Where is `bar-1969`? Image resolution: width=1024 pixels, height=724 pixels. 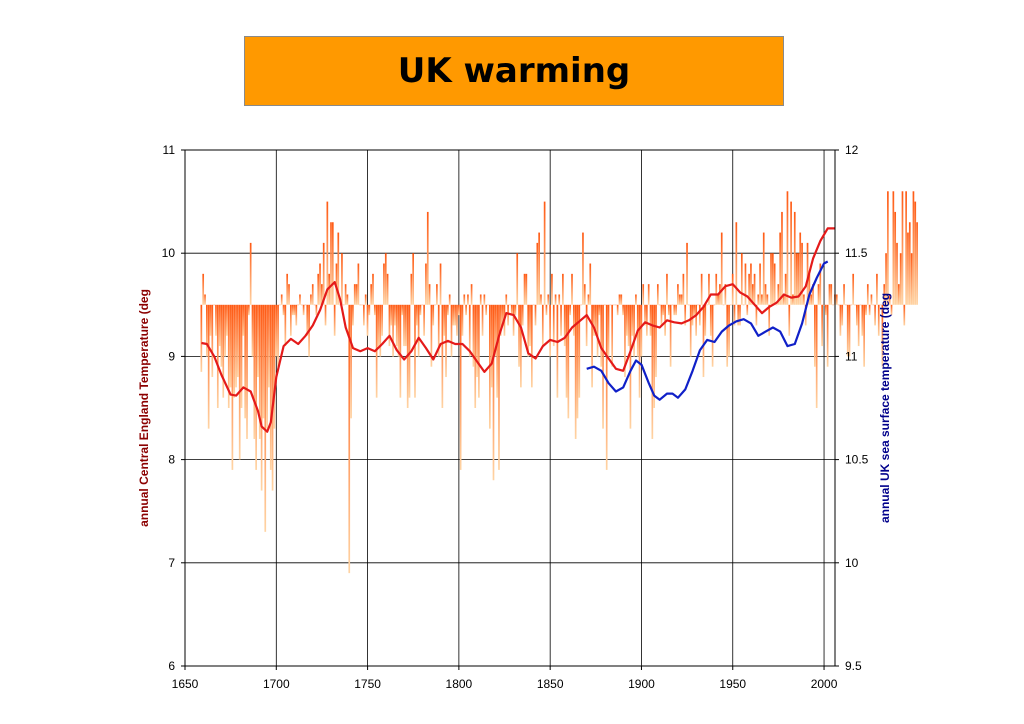
bar-1969 is located at coordinates (767, 299).